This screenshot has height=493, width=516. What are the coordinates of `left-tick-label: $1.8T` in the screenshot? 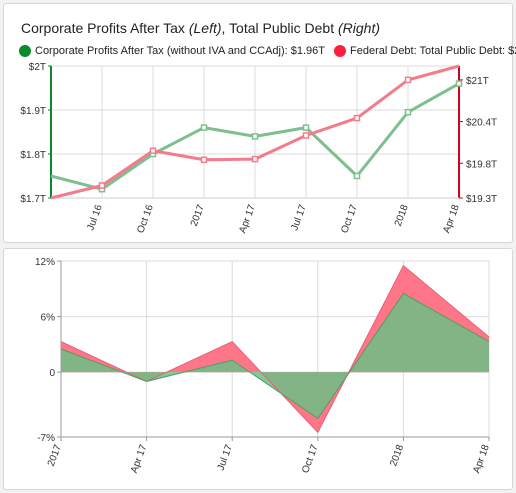 It's located at (33, 155).